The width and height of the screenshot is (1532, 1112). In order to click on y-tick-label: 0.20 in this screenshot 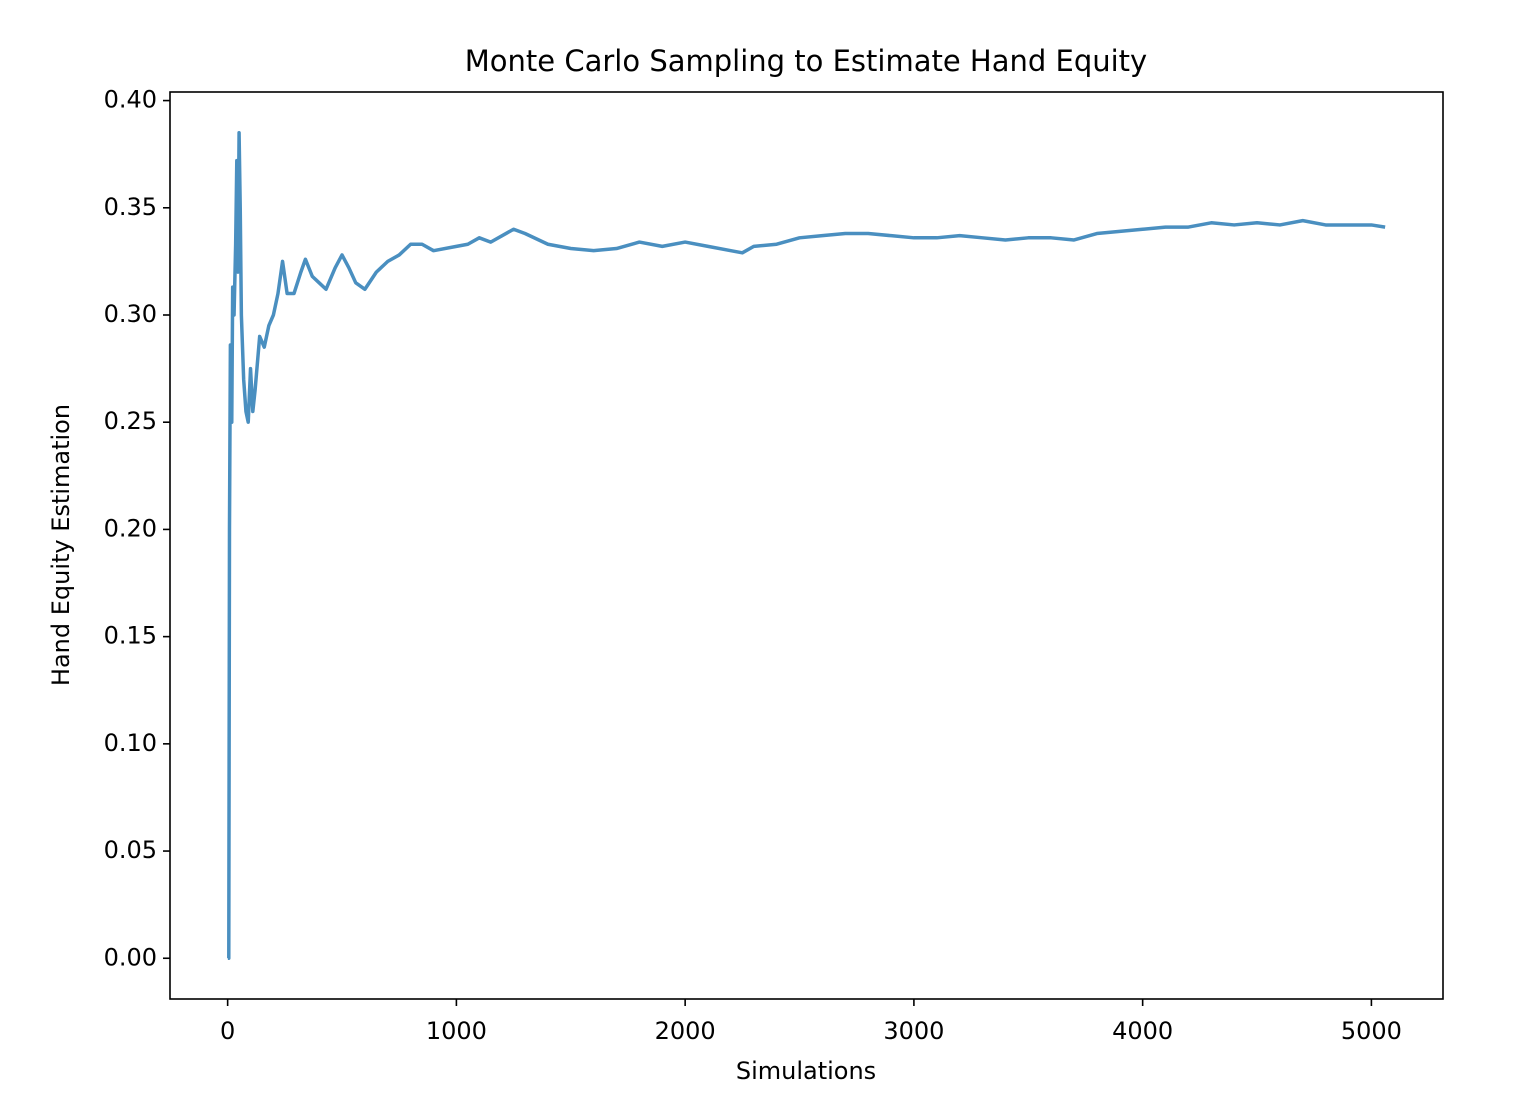, I will do `click(130, 528)`.